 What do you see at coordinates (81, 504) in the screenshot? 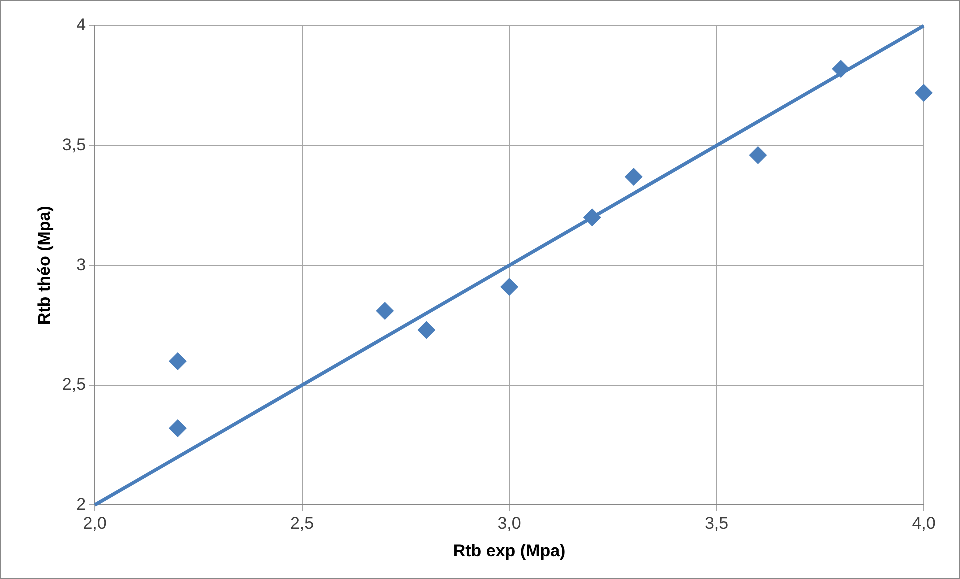
I see `y-tick-label: 2` at bounding box center [81, 504].